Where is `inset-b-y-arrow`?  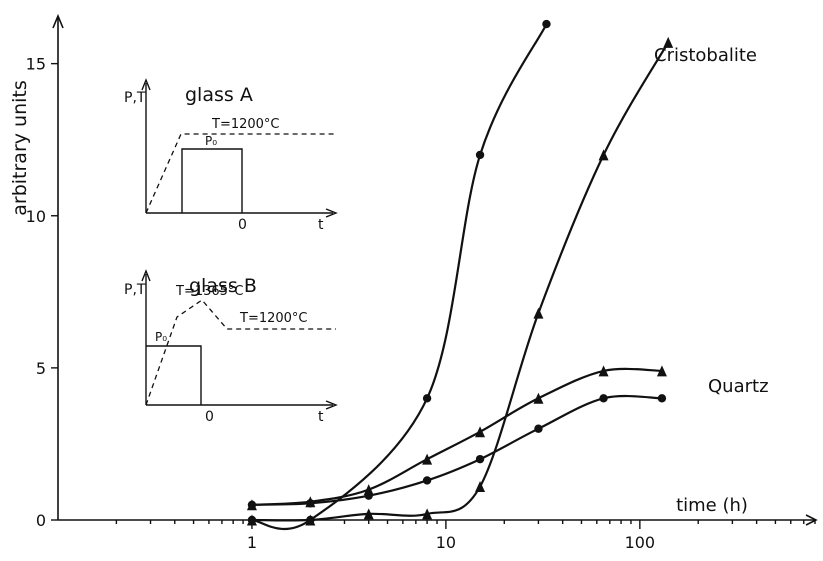 inset-b-y-arrow is located at coordinates (146, 275).